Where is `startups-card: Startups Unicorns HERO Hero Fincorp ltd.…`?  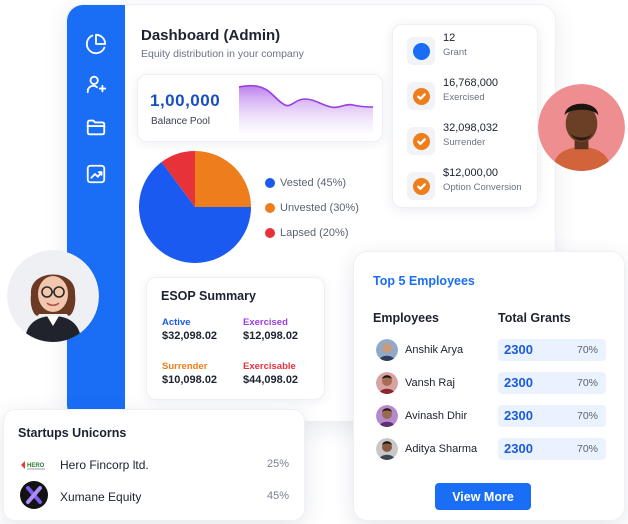 startups-card: Startups Unicorns HERO Hero Fincorp ltd.… is located at coordinates (154, 465).